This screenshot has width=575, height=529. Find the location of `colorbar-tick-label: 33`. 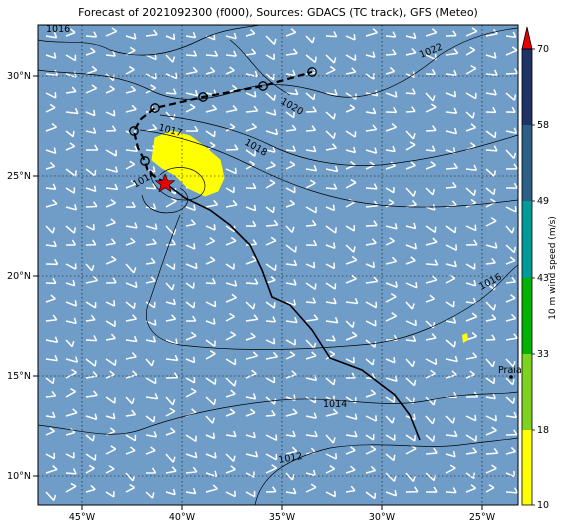

colorbar-tick-label: 33 is located at coordinates (543, 354).